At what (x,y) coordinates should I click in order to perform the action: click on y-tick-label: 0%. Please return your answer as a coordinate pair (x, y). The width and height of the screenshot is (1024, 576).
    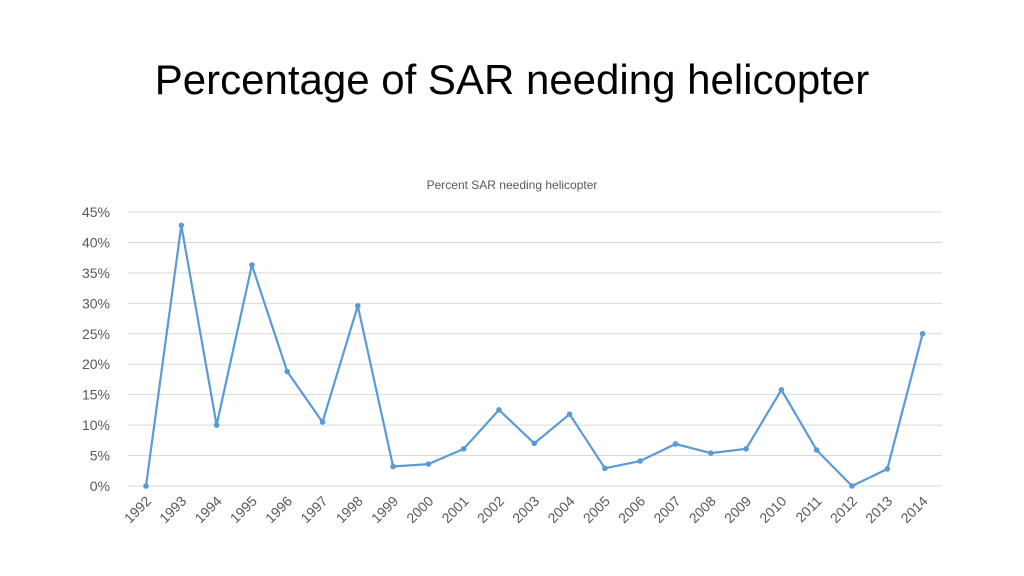
    Looking at the image, I should click on (100, 486).